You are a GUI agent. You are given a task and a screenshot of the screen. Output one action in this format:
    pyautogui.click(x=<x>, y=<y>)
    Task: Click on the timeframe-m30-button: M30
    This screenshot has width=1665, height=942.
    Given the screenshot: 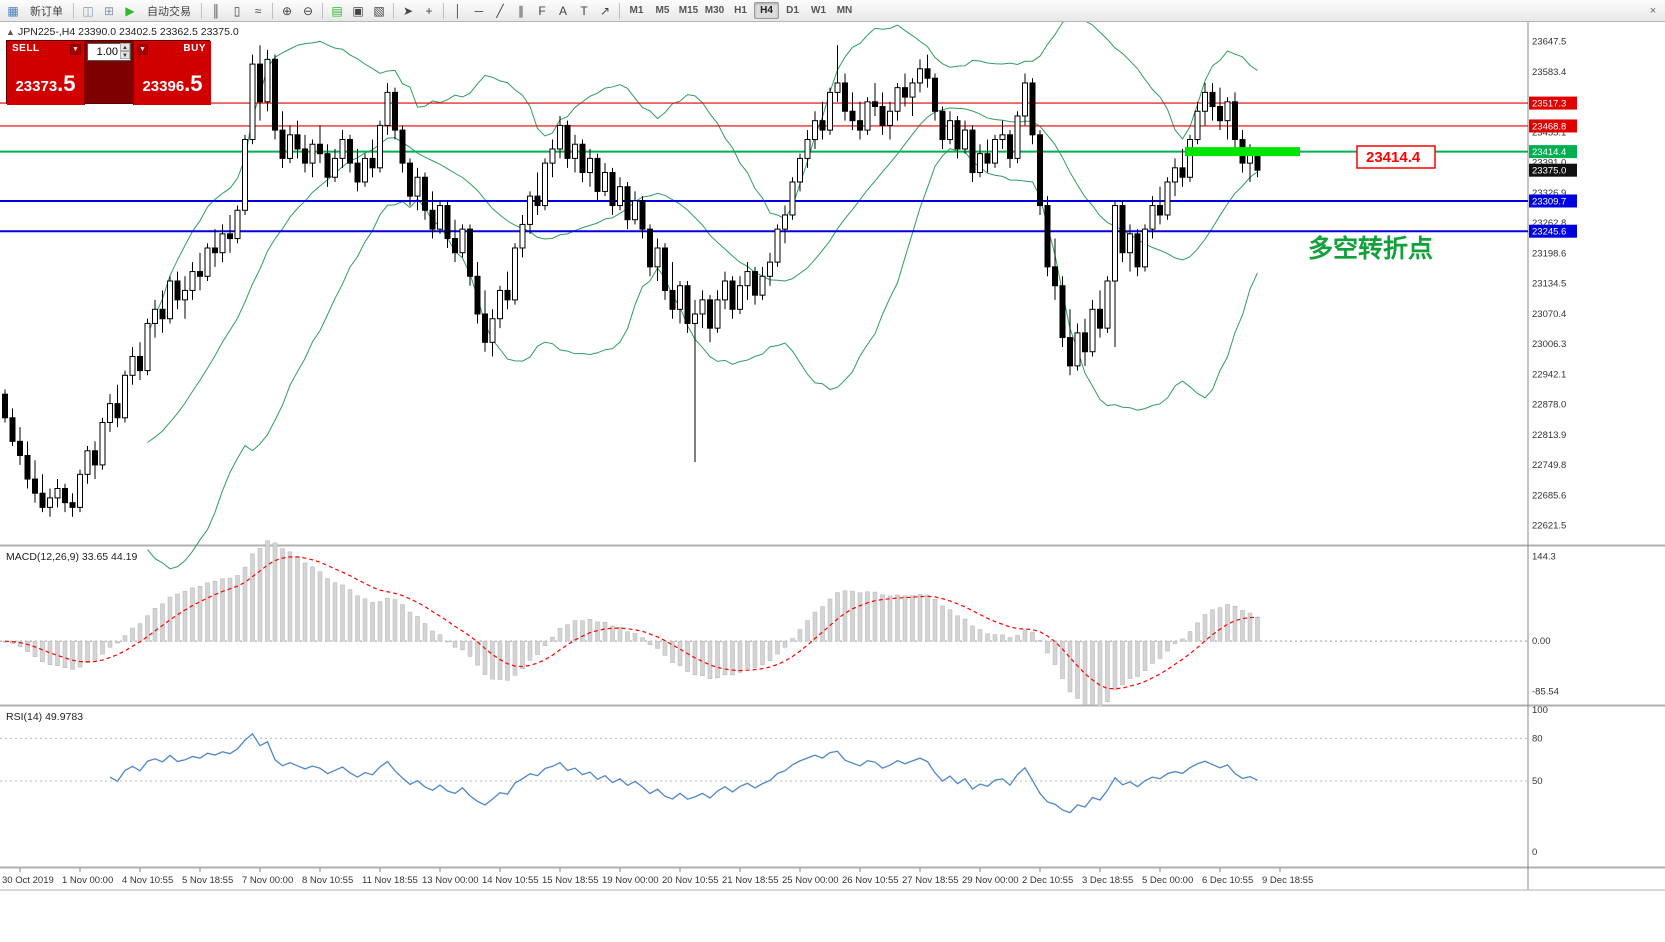 What is the action you would take?
    pyautogui.click(x=714, y=10)
    